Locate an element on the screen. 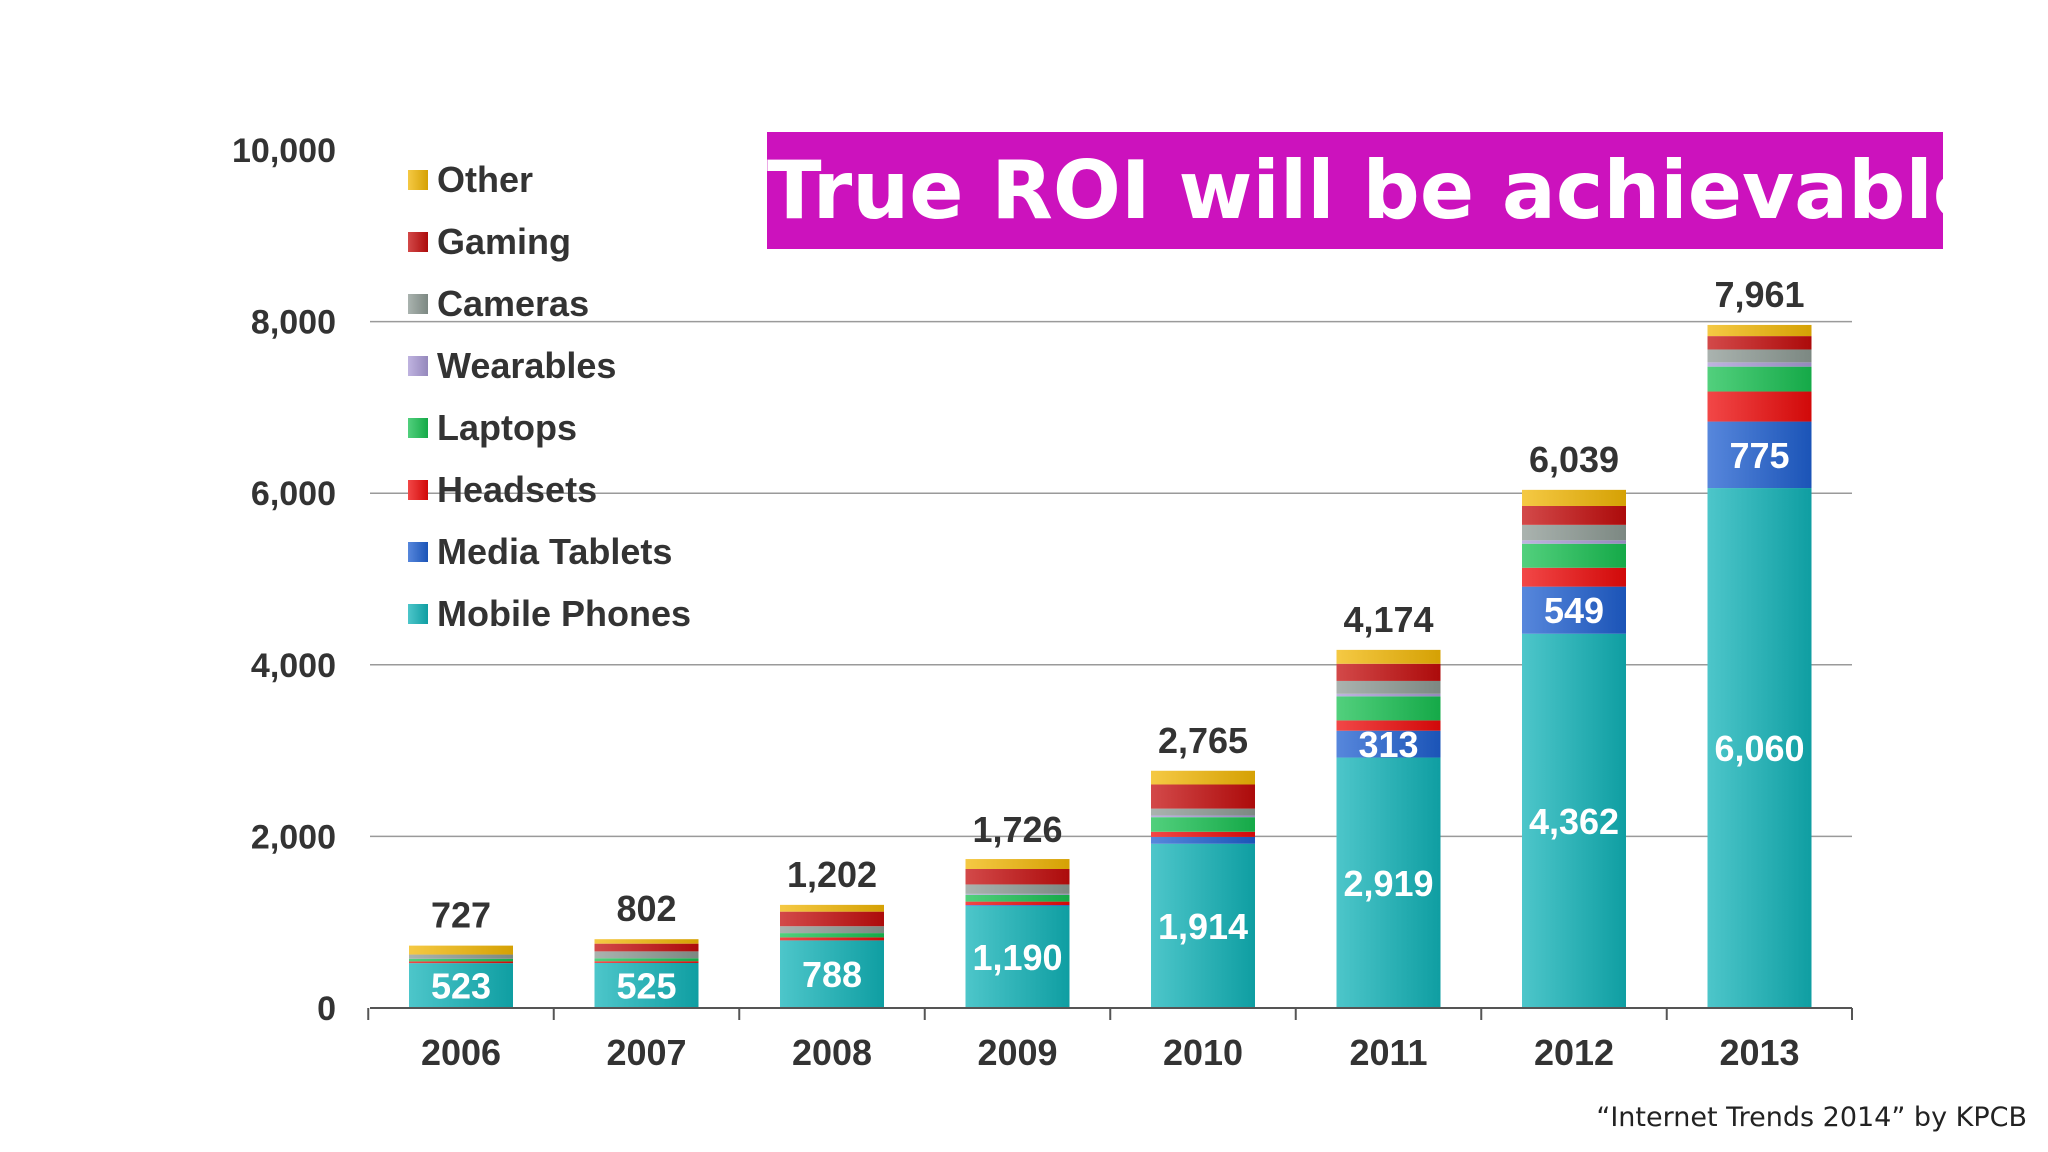 The image size is (2048, 1152). x-tick-label-2008: 2008 is located at coordinates (832, 1052).